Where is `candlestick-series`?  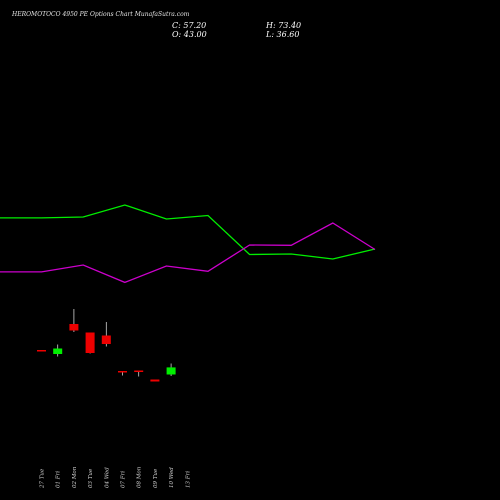
candlestick-series is located at coordinates (106, 345).